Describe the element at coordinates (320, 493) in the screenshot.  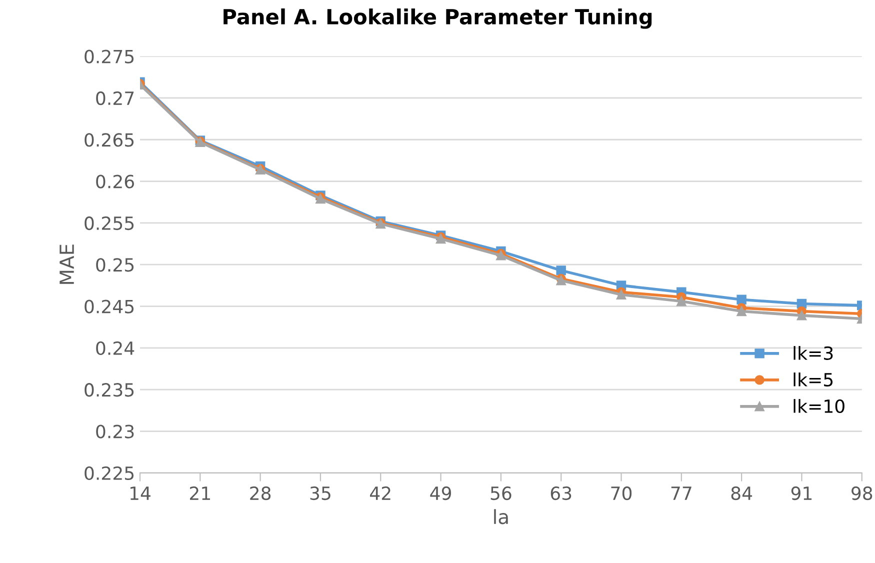
I see `x-tick-label: 35` at that location.